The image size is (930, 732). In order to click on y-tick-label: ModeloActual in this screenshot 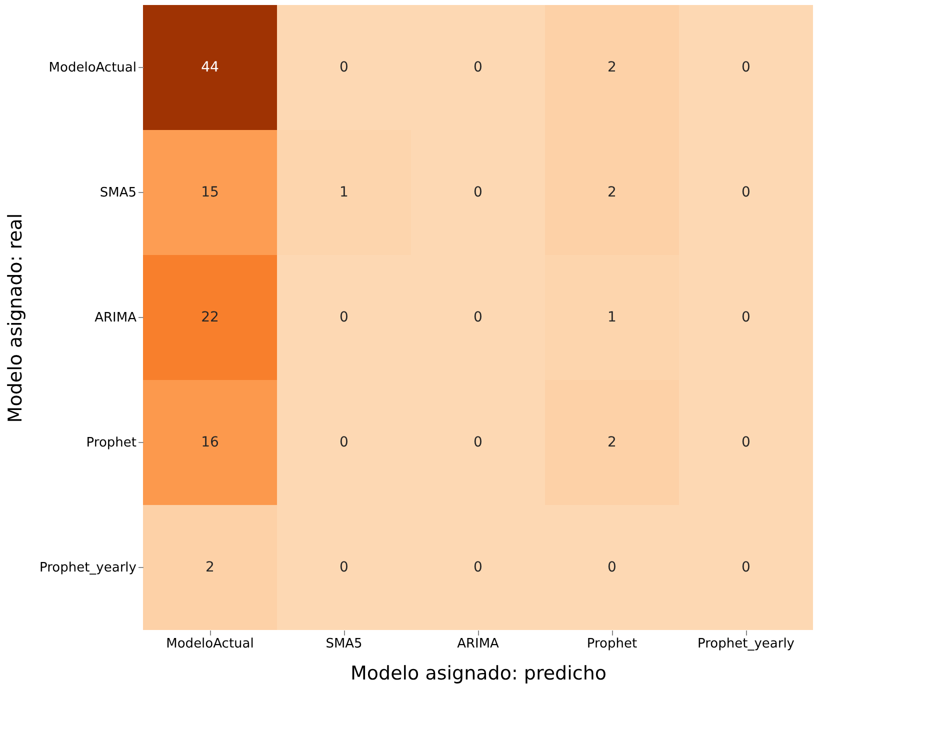, I will do `click(92, 68)`.